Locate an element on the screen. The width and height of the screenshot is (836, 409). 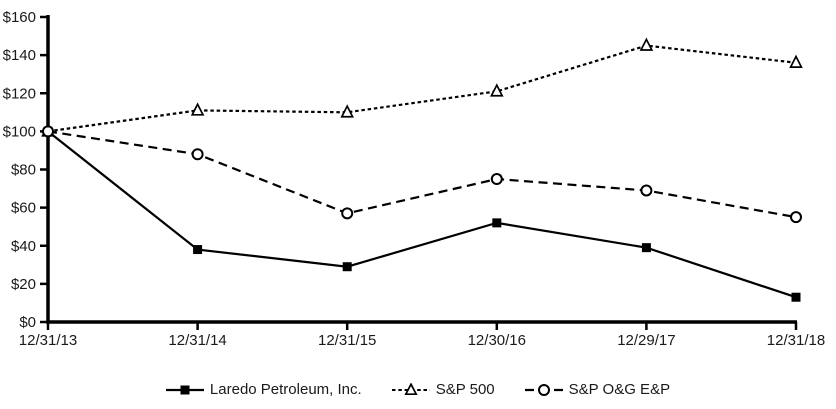
y-tick-label: $120 is located at coordinates (19, 93).